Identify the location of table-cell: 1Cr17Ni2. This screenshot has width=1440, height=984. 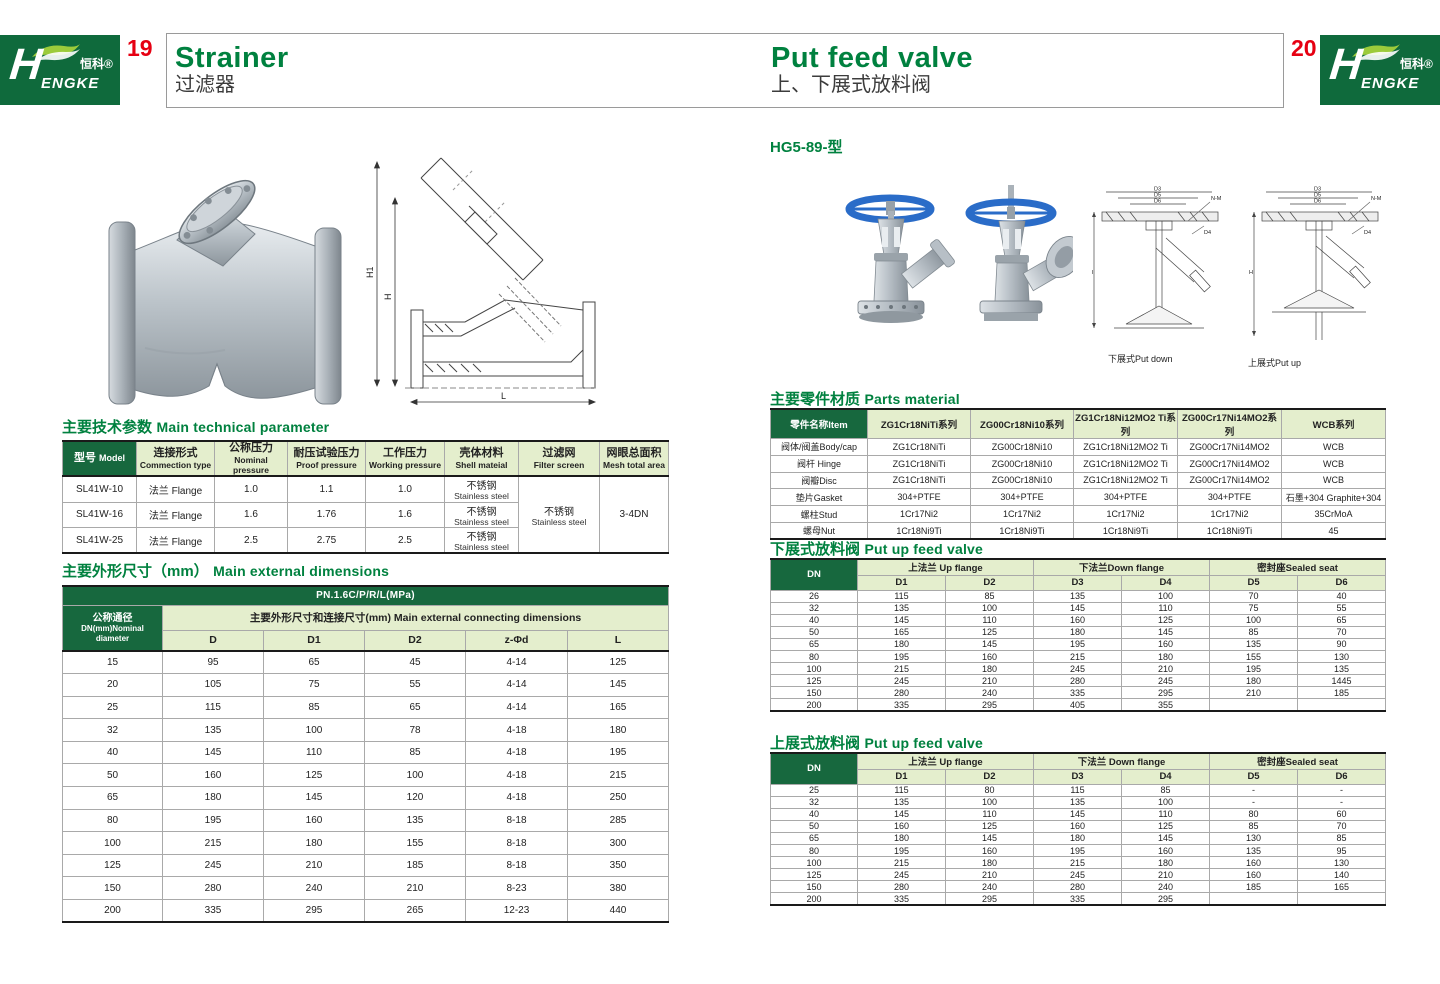
(1229, 514).